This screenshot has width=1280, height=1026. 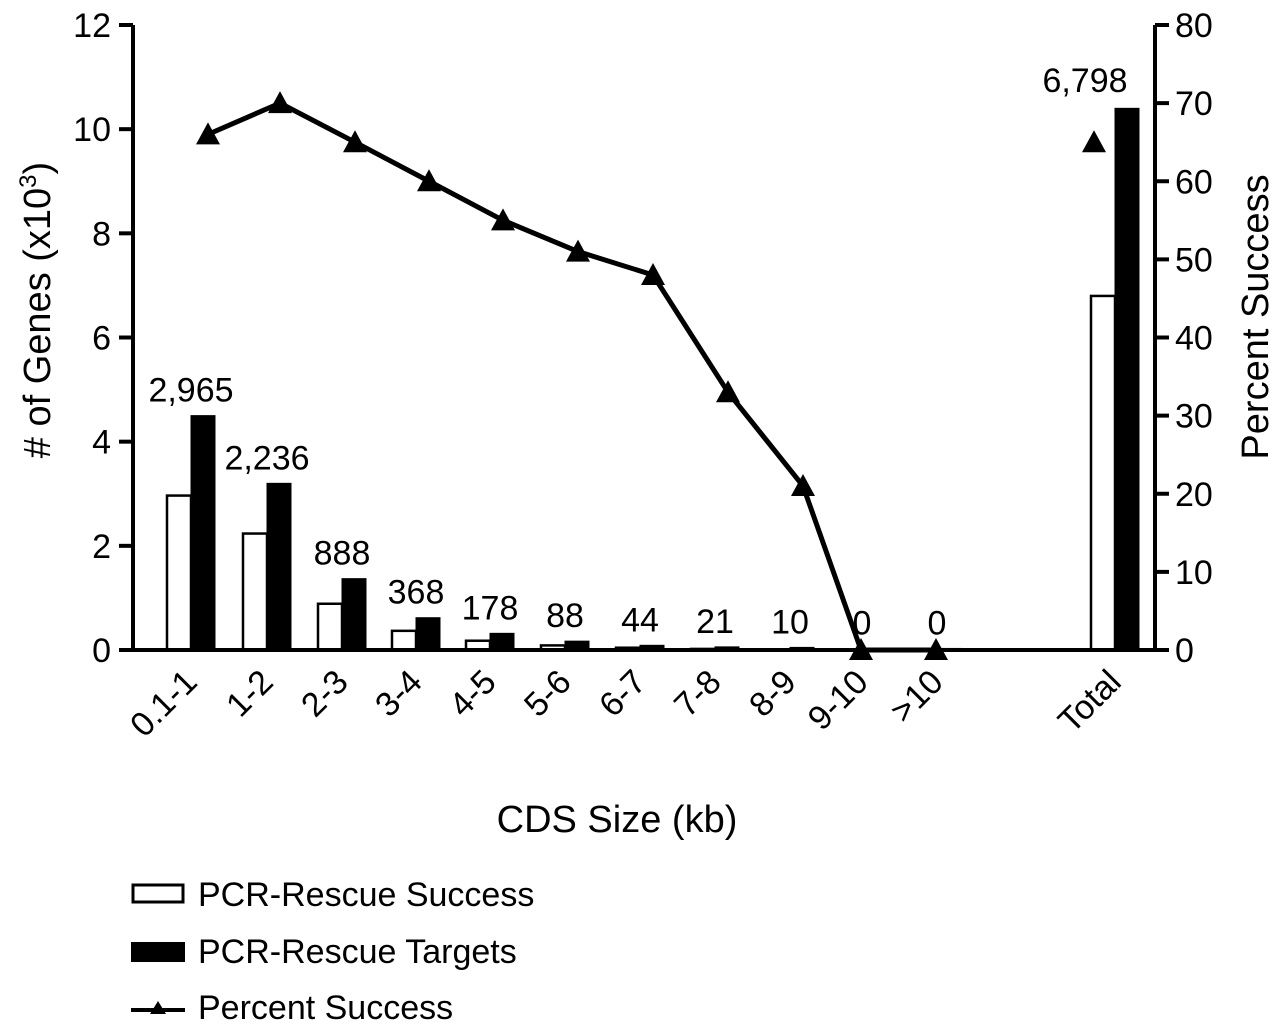 What do you see at coordinates (101, 547) in the screenshot?
I see `y-tick-label-2: 2` at bounding box center [101, 547].